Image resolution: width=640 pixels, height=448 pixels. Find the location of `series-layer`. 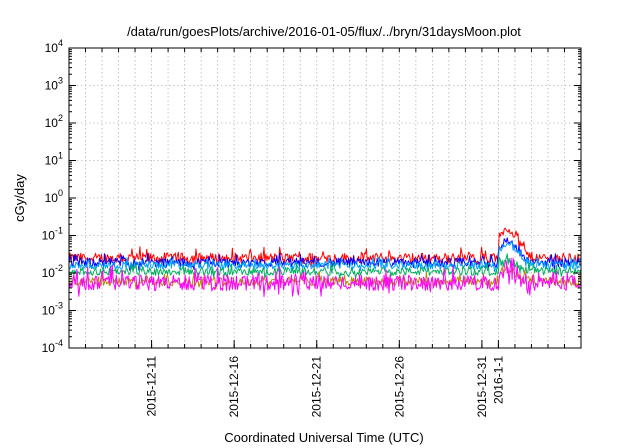

series-layer is located at coordinates (325, 262).